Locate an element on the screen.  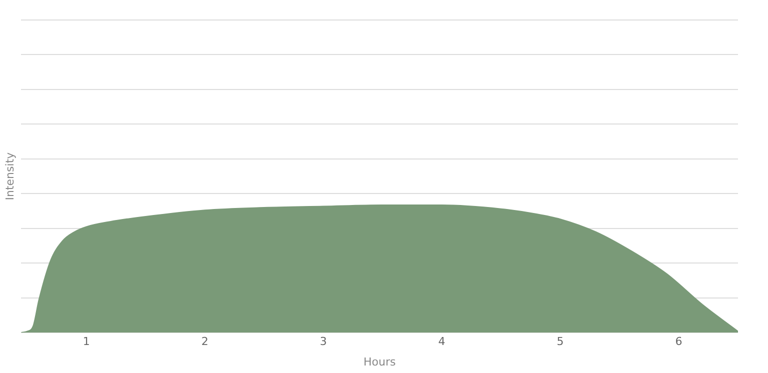
y-axis-title: Intensity is located at coordinates (9, 176).